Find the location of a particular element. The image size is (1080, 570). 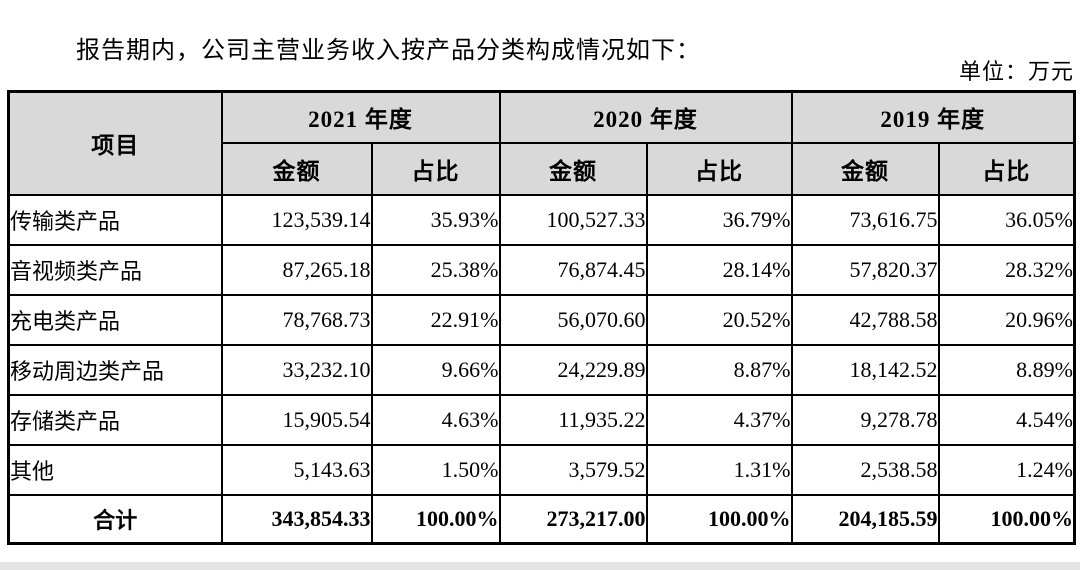

report-intro-text: 报告期内，公司主营业务收入按产品分类构成情况如下： is located at coordinates (388, 51).